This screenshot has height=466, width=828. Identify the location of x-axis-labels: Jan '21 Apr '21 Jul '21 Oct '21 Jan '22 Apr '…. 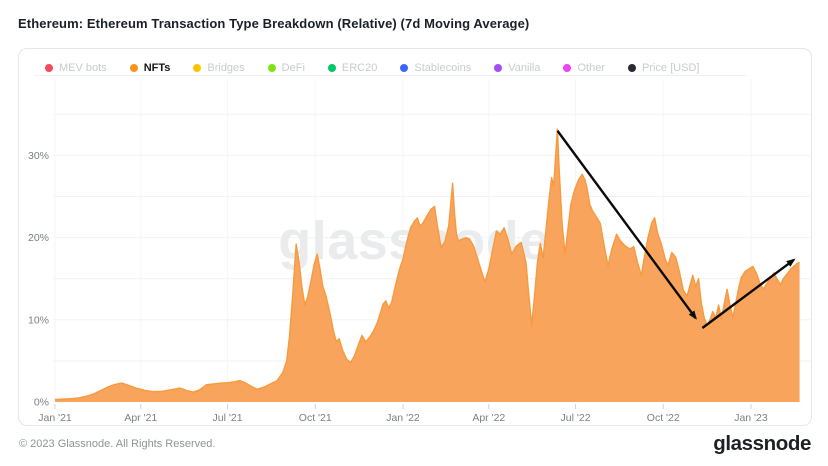
(403, 414).